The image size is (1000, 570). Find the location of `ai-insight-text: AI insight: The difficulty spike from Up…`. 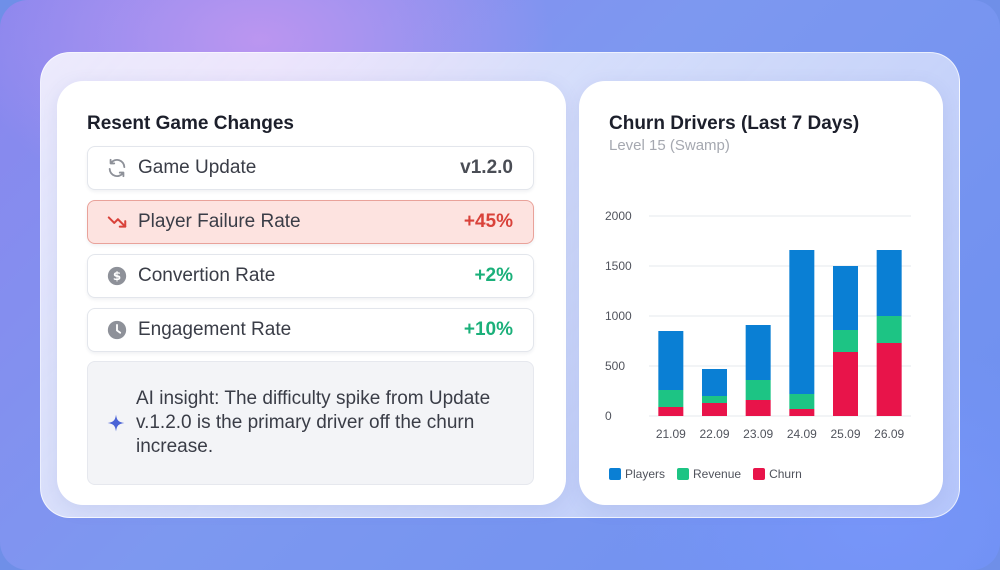

ai-insight-text: AI insight: The difficulty spike from Up… is located at coordinates (313, 422).